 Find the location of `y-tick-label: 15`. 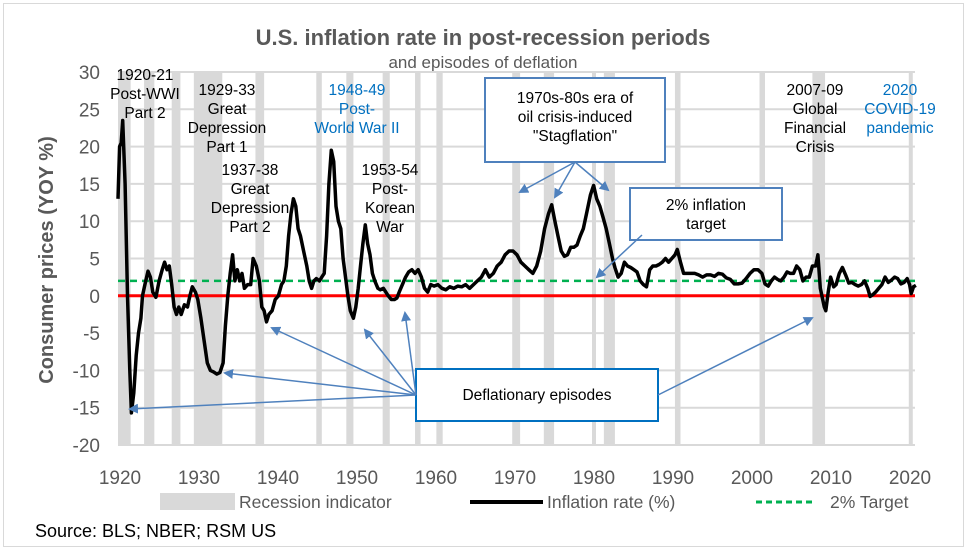

y-tick-label: 15 is located at coordinates (89, 185).